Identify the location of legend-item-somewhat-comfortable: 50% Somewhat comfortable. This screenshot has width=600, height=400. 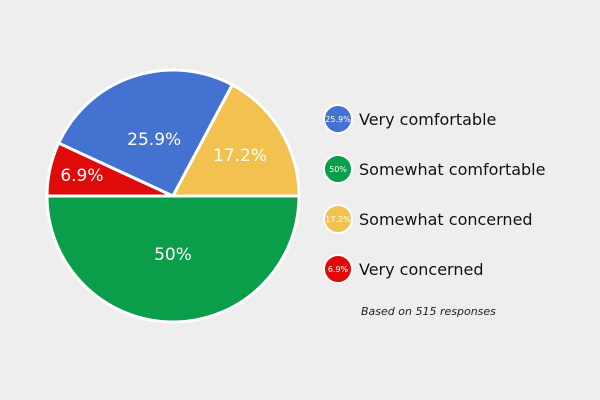
(458, 169).